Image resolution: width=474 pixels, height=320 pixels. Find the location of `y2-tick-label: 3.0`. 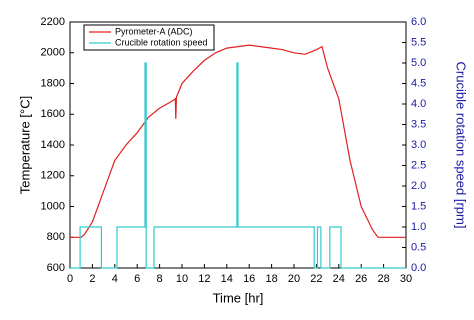

y2-tick-label: 3.0 is located at coordinates (418, 145).